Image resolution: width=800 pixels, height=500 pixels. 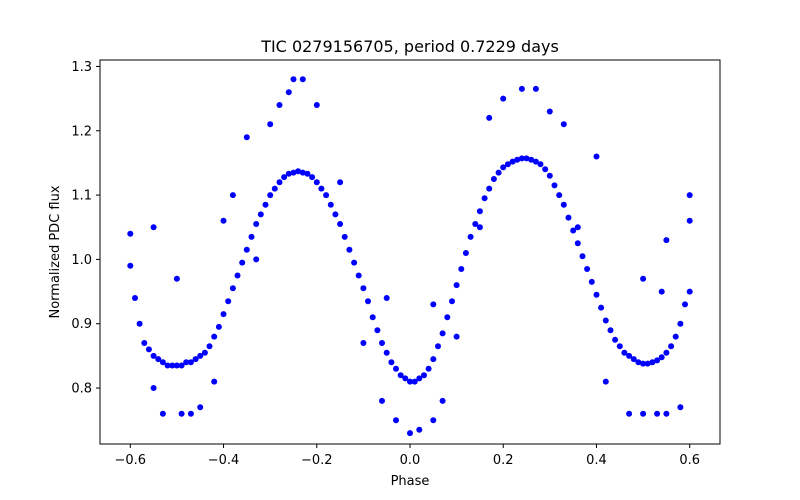 What do you see at coordinates (81, 324) in the screenshot?
I see `y-tick-label: 0.9` at bounding box center [81, 324].